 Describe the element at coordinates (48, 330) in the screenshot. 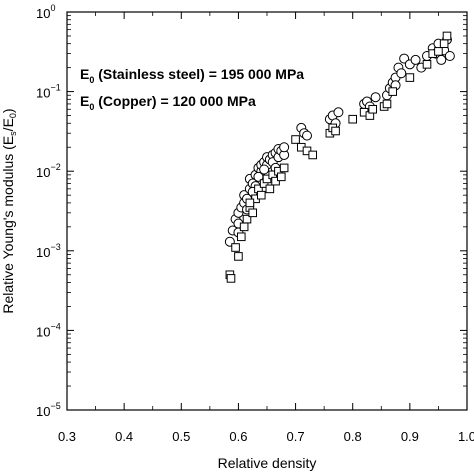

I see `y-tick-label: 10⁻⁴` at that location.